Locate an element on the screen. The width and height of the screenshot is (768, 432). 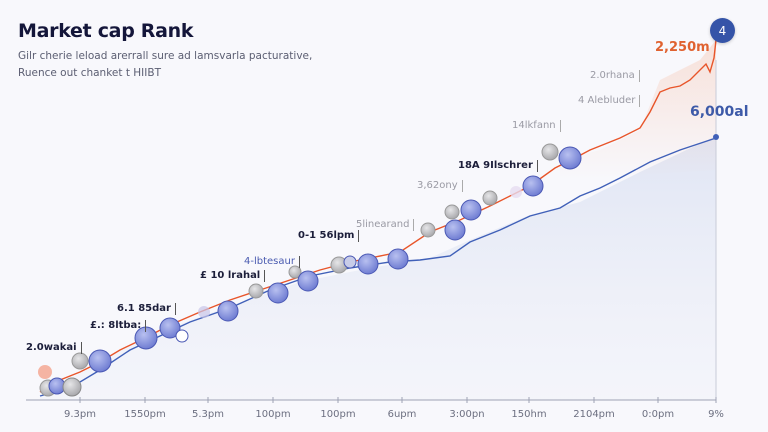
subtitle-line-2: Ruence out chanket t HIIBT is located at coordinates (89, 73).